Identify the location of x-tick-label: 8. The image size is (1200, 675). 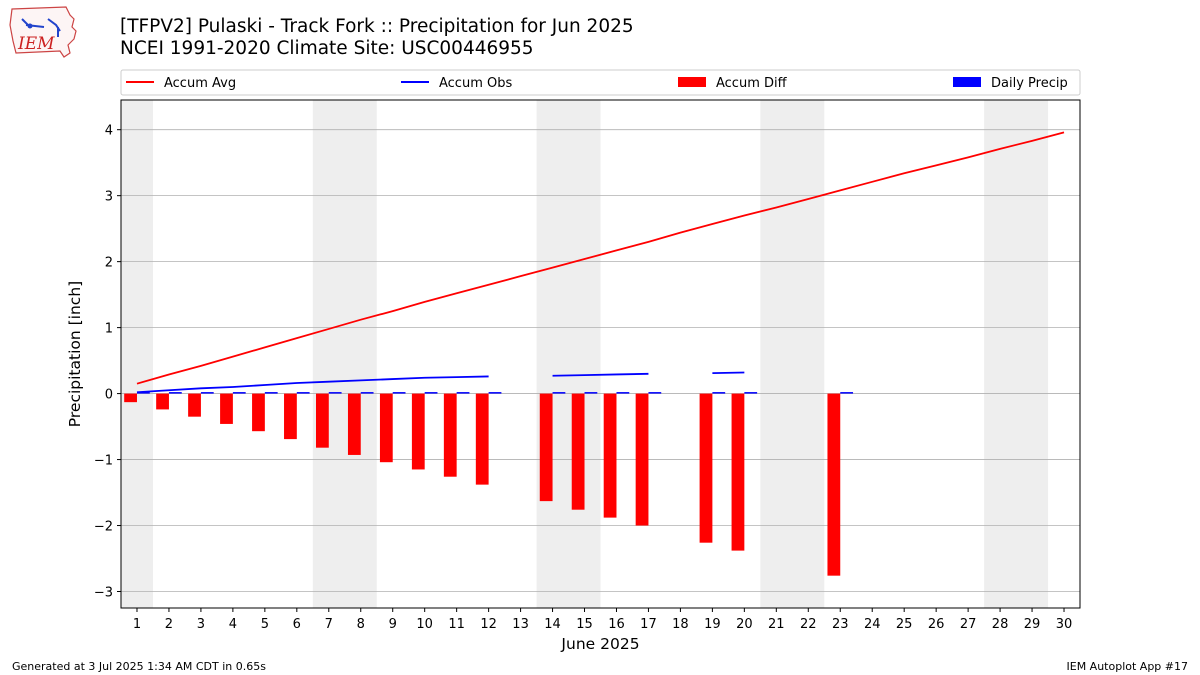
(361, 624).